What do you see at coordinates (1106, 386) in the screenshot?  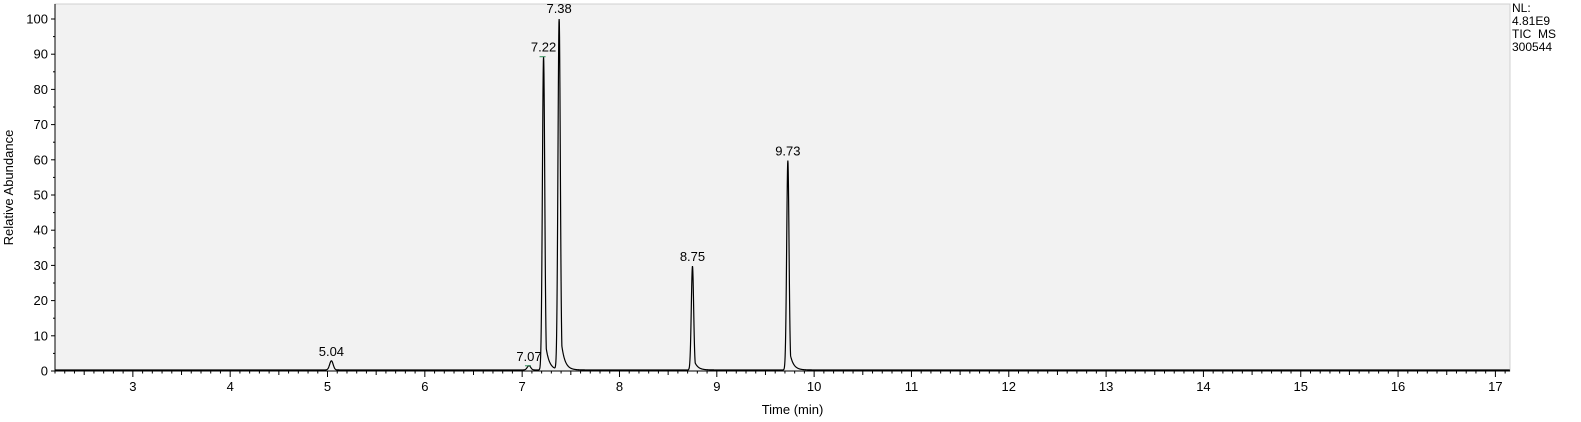 I see `x-tick-label: 13` at bounding box center [1106, 386].